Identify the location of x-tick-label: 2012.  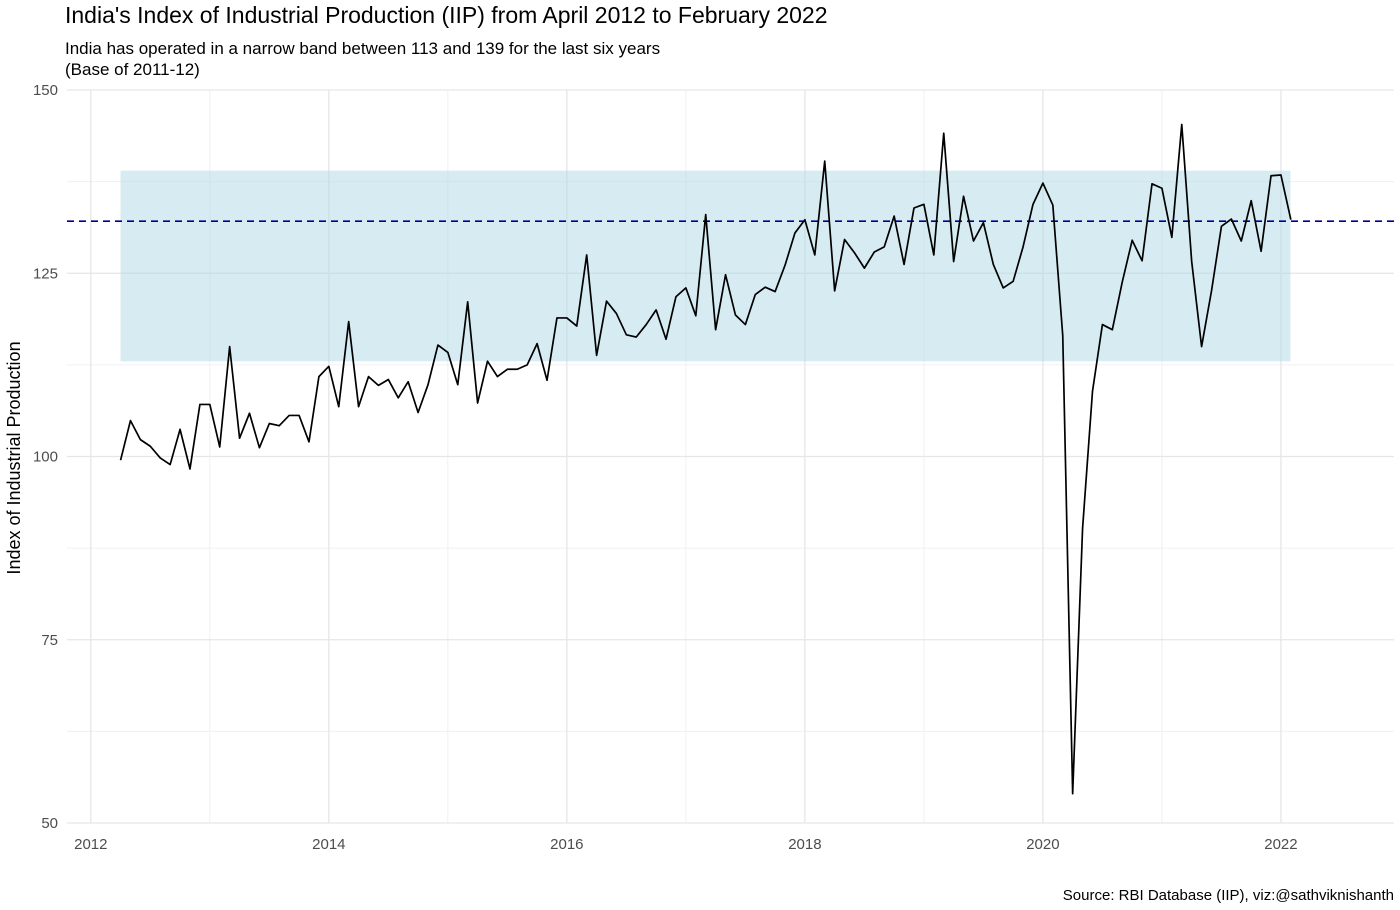
(90, 844).